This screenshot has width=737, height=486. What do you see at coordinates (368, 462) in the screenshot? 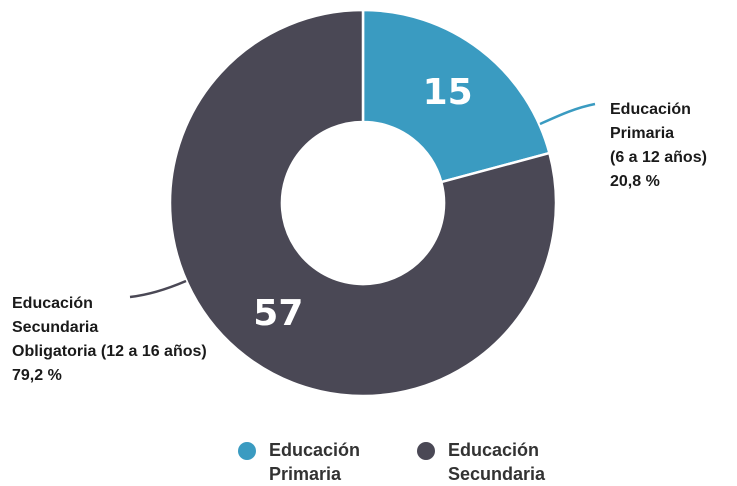
I see `chart-legend: Educación Primaria Educación Secundaria` at bounding box center [368, 462].